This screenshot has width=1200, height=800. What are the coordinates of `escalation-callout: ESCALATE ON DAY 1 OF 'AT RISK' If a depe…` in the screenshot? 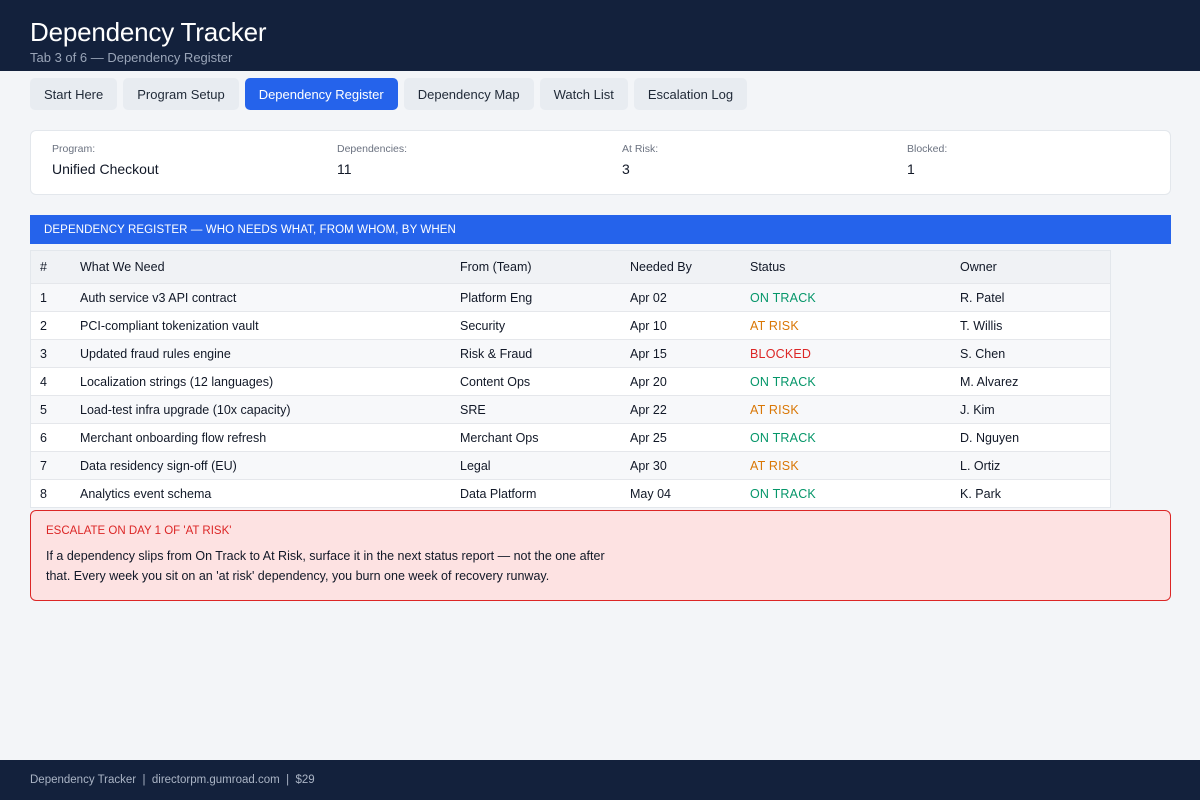 It's located at (600, 555).